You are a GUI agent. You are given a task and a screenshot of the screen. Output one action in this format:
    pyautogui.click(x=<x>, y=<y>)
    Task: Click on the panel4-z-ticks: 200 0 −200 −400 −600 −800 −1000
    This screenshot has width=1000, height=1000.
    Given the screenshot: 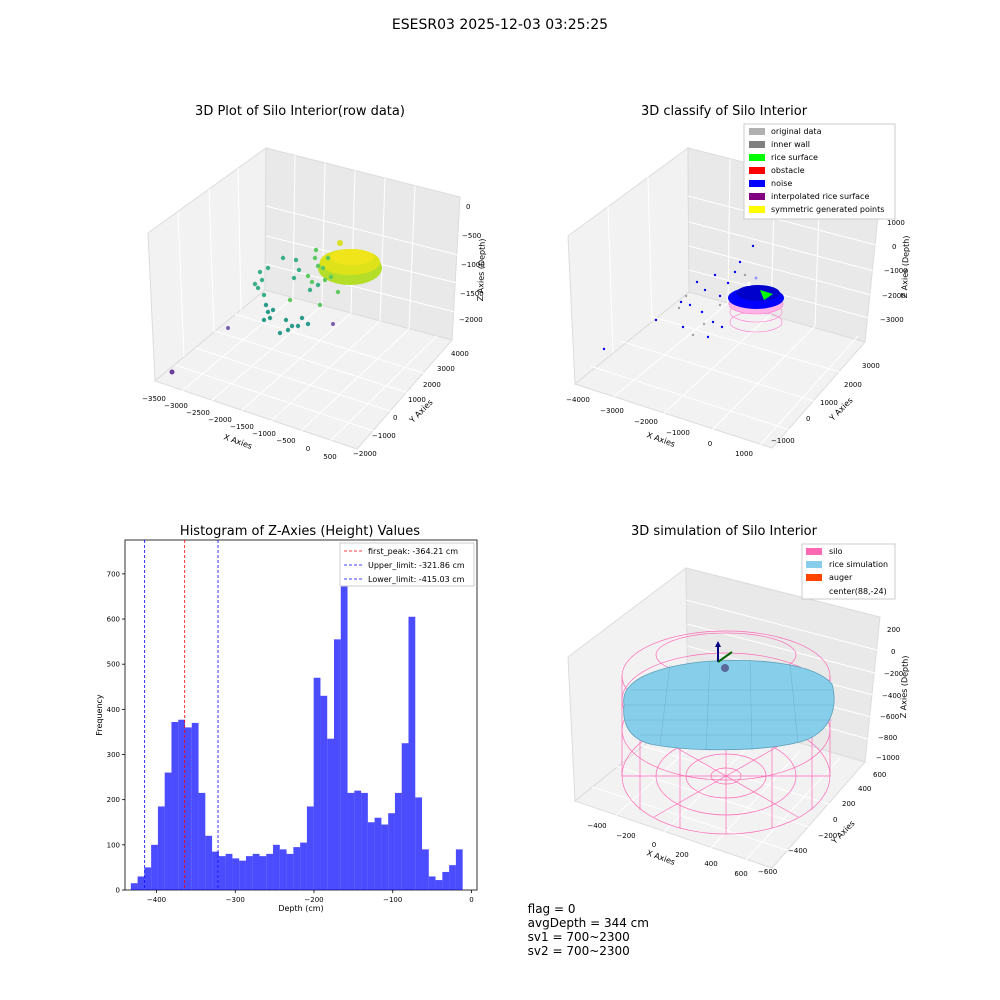 What is the action you would take?
    pyautogui.click(x=889, y=694)
    